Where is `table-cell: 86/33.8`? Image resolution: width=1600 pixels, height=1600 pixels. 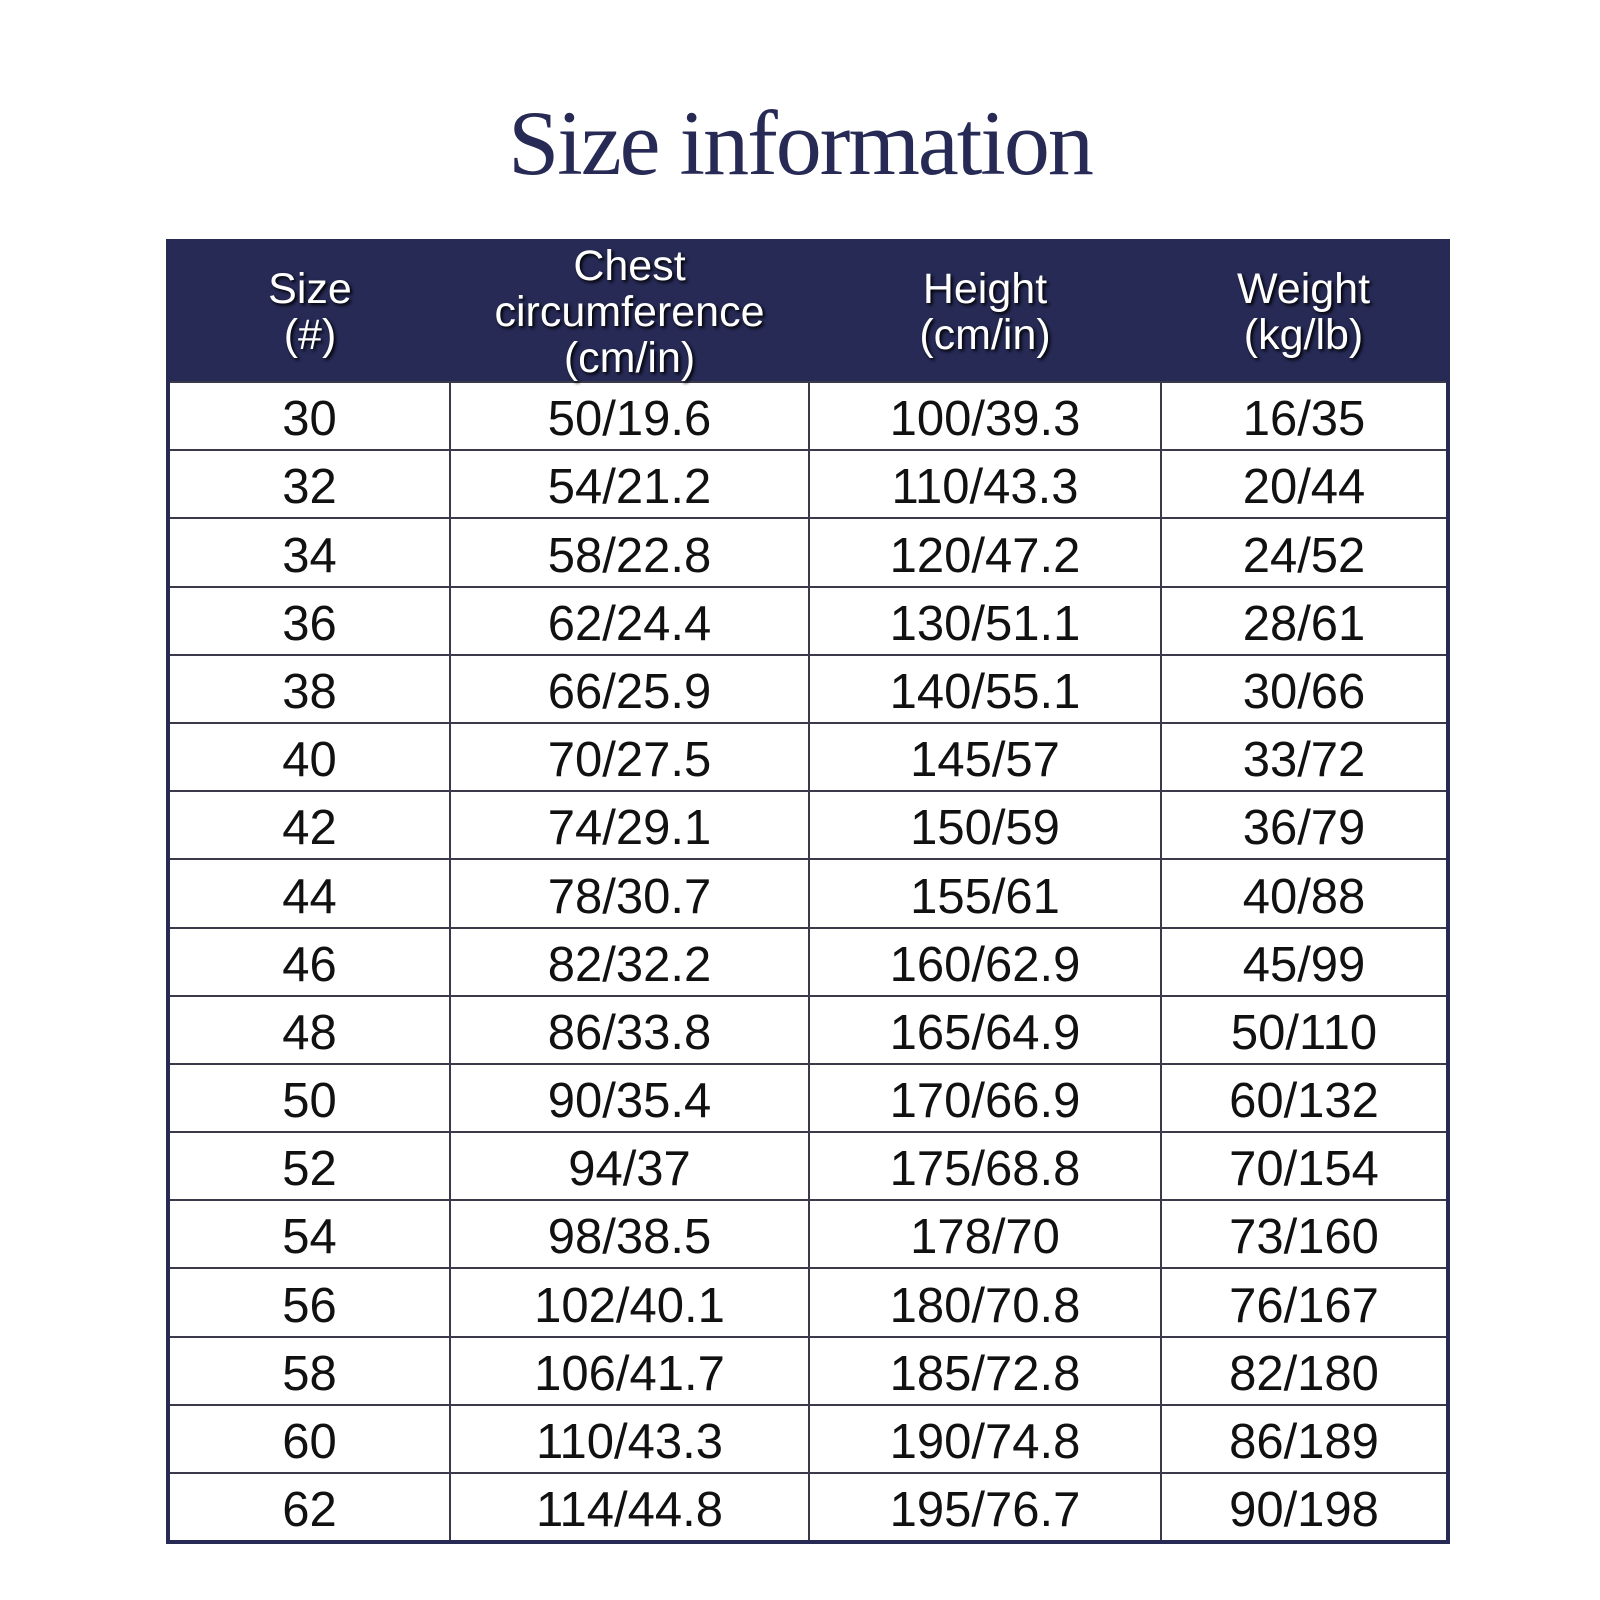
table-cell: 86/33.8 is located at coordinates (629, 1029).